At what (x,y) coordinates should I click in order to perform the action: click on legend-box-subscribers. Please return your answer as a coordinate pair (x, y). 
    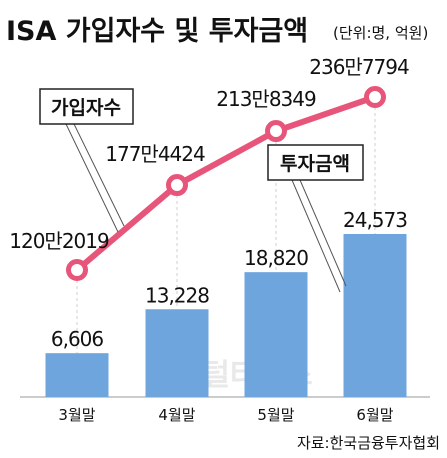
    Looking at the image, I should click on (86, 106).